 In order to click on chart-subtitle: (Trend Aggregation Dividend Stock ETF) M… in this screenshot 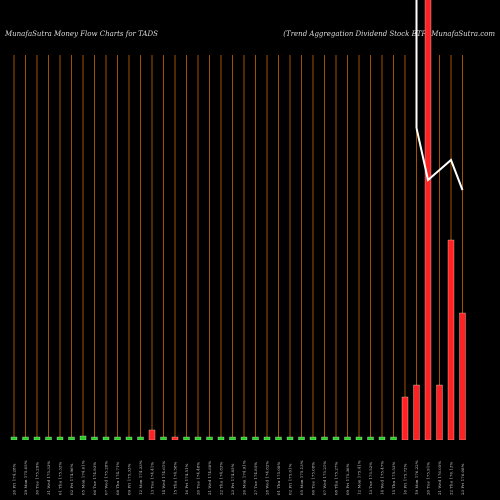, I will do `click(389, 34)`.